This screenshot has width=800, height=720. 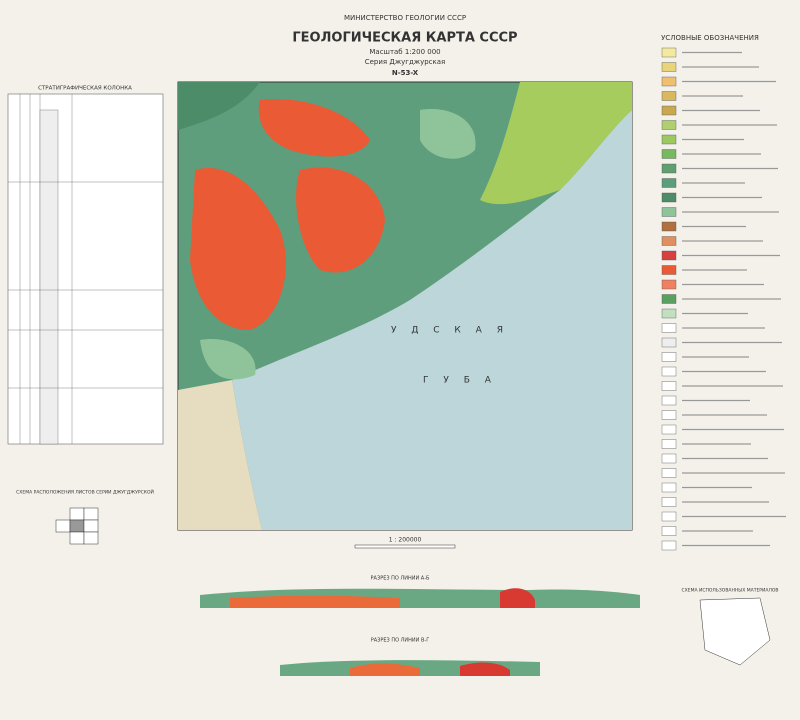 What do you see at coordinates (735, 631) in the screenshot?
I see `materials-scheme` at bounding box center [735, 631].